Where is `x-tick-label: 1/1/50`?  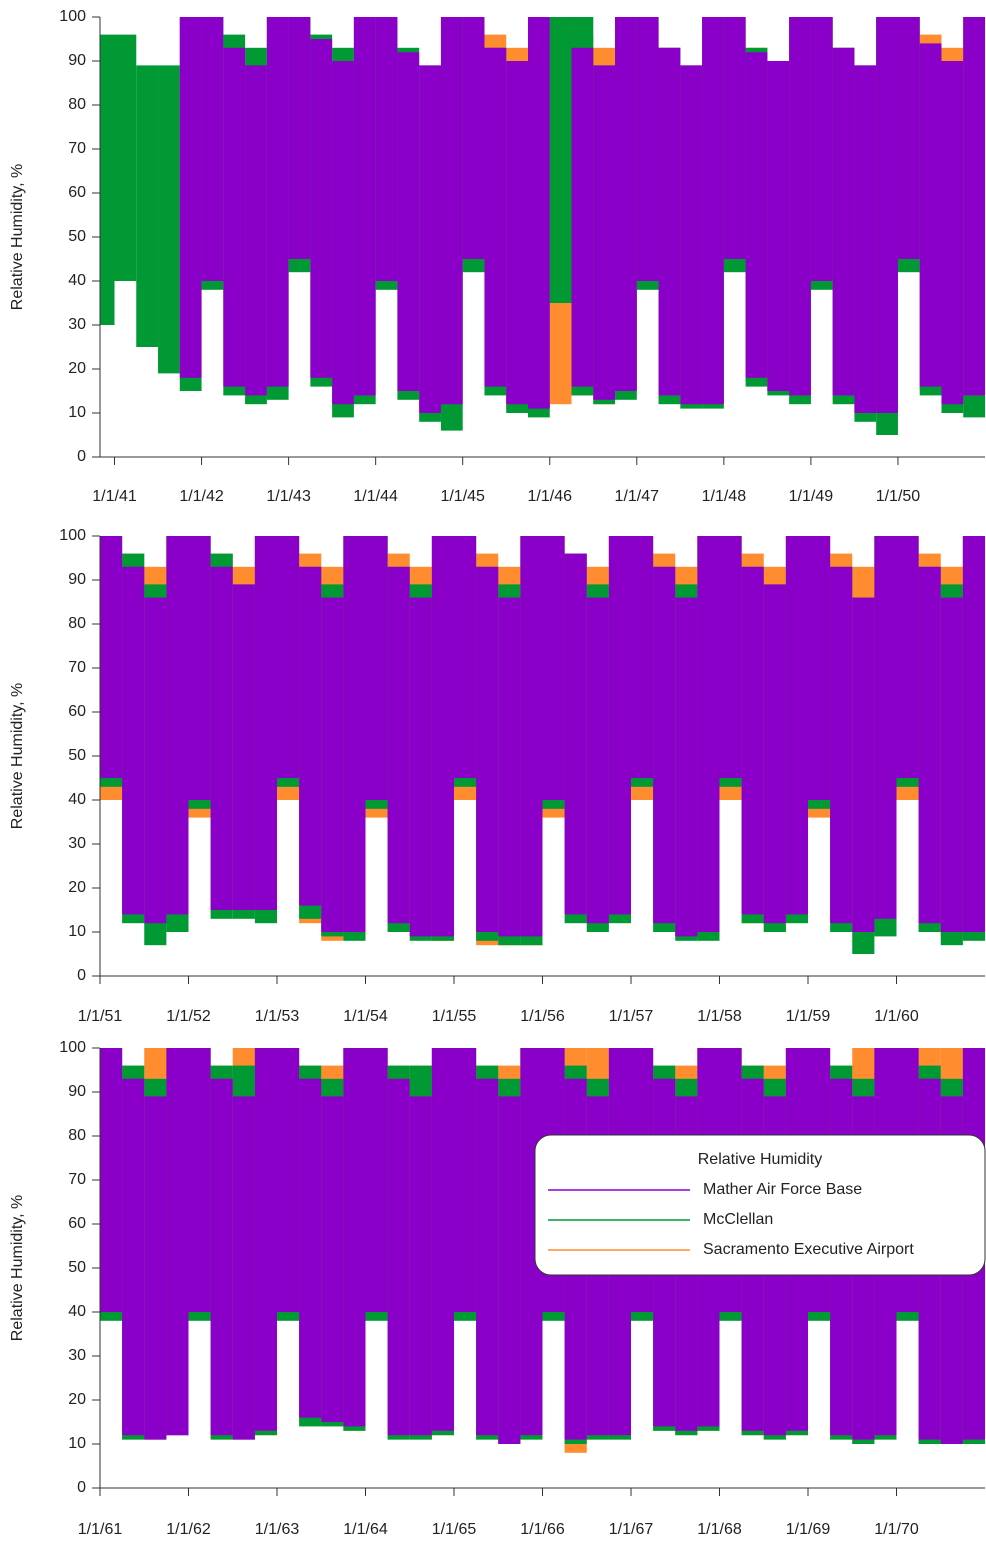
x-tick-label: 1/1/50 is located at coordinates (898, 496).